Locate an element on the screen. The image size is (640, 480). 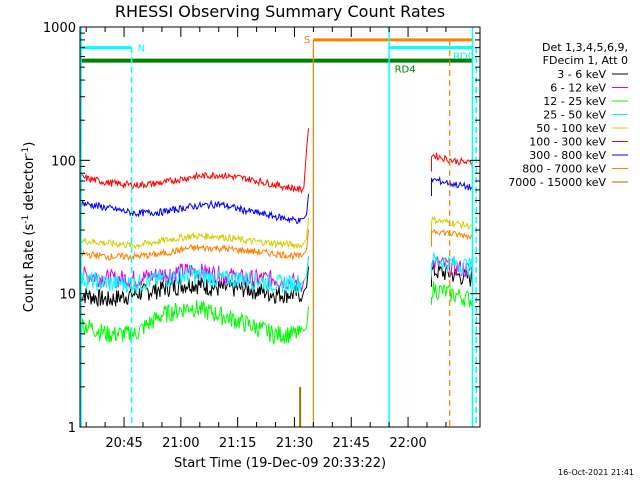
legend-label: 3 - 6 keV is located at coordinates (581, 74).